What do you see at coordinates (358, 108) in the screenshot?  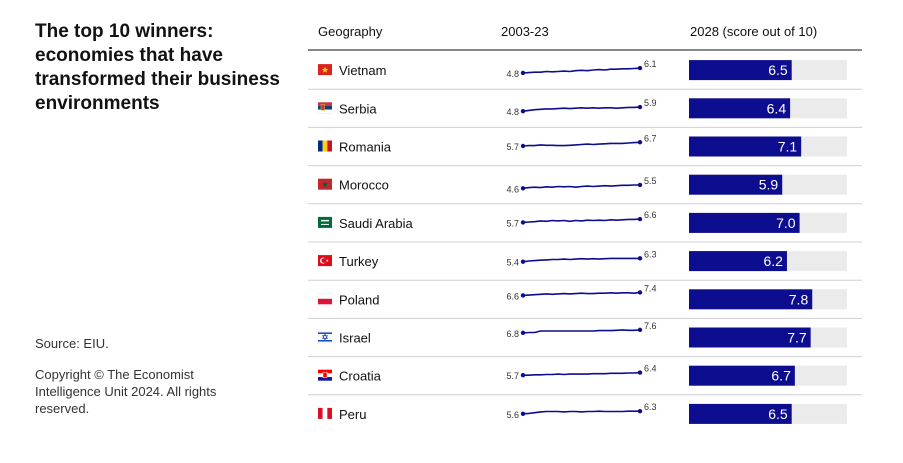 I see `country-label: Serbia` at bounding box center [358, 108].